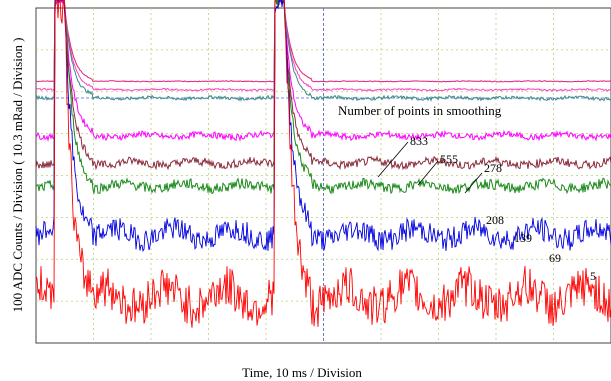 The width and height of the screenshot is (611, 381). Describe the element at coordinates (495, 220) in the screenshot. I see `label-208: 208` at that location.